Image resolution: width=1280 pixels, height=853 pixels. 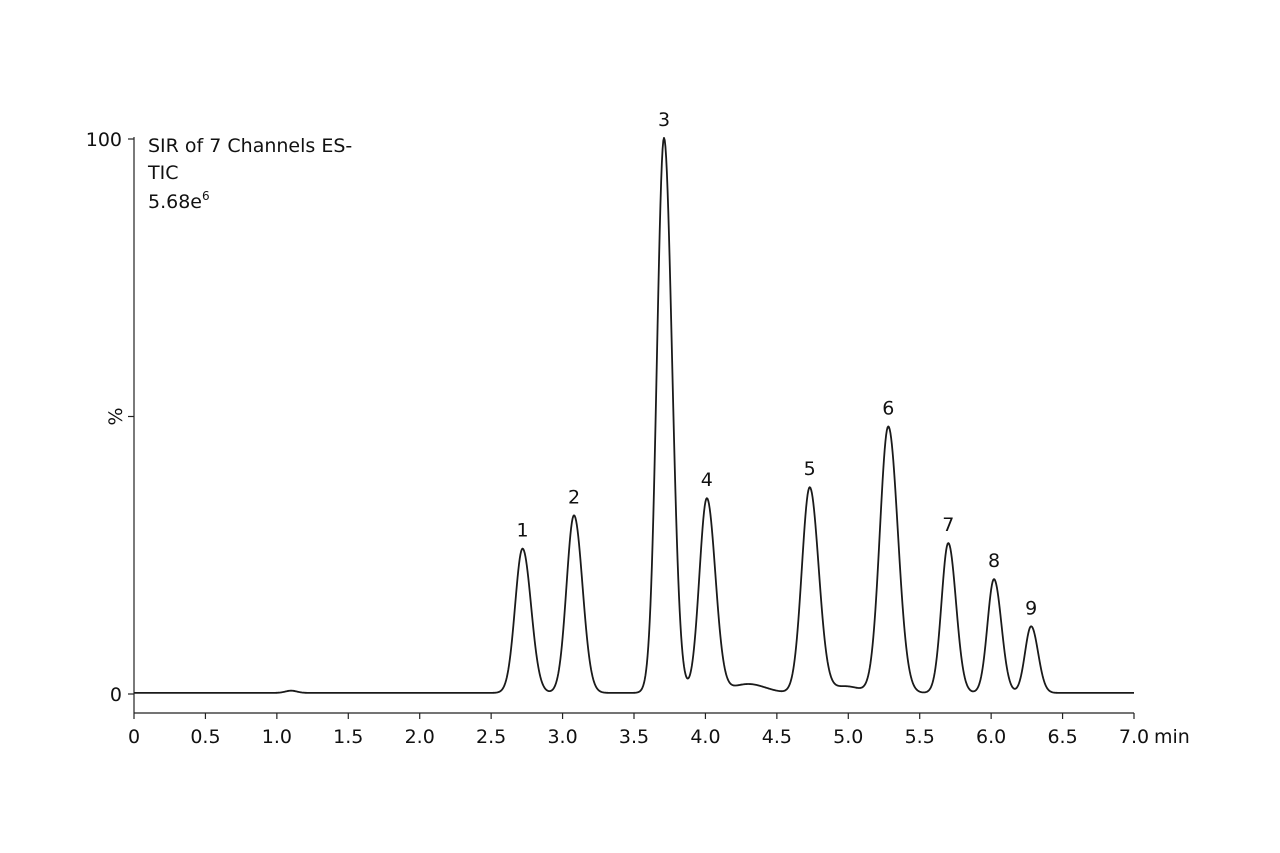 I want to click on y-tick-label: 0, so click(x=116, y=695).